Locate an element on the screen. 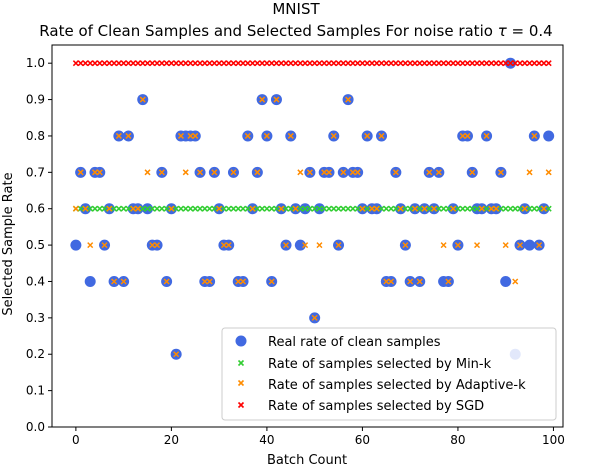 The height and width of the screenshot is (466, 592). legend-marker-sgd is located at coordinates (241, 405).